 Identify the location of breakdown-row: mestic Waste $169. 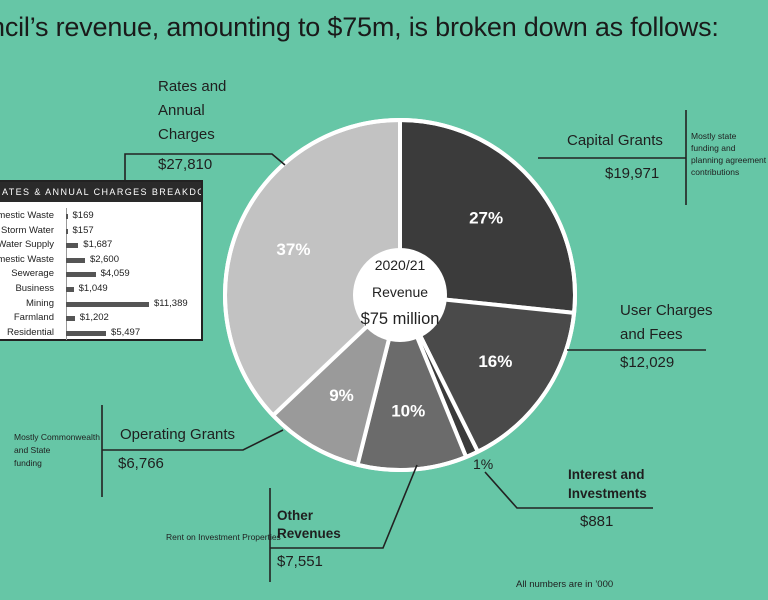
(100, 217).